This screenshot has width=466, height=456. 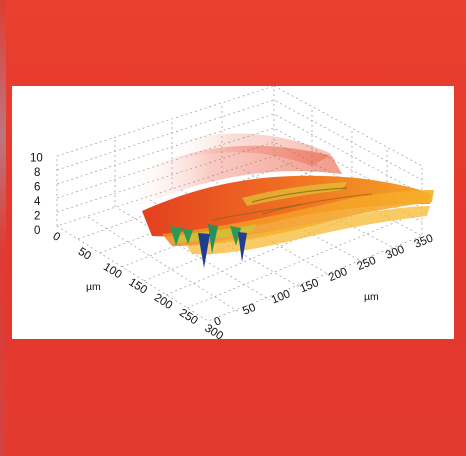 I want to click on z-tick-label: 2, so click(x=37, y=217).